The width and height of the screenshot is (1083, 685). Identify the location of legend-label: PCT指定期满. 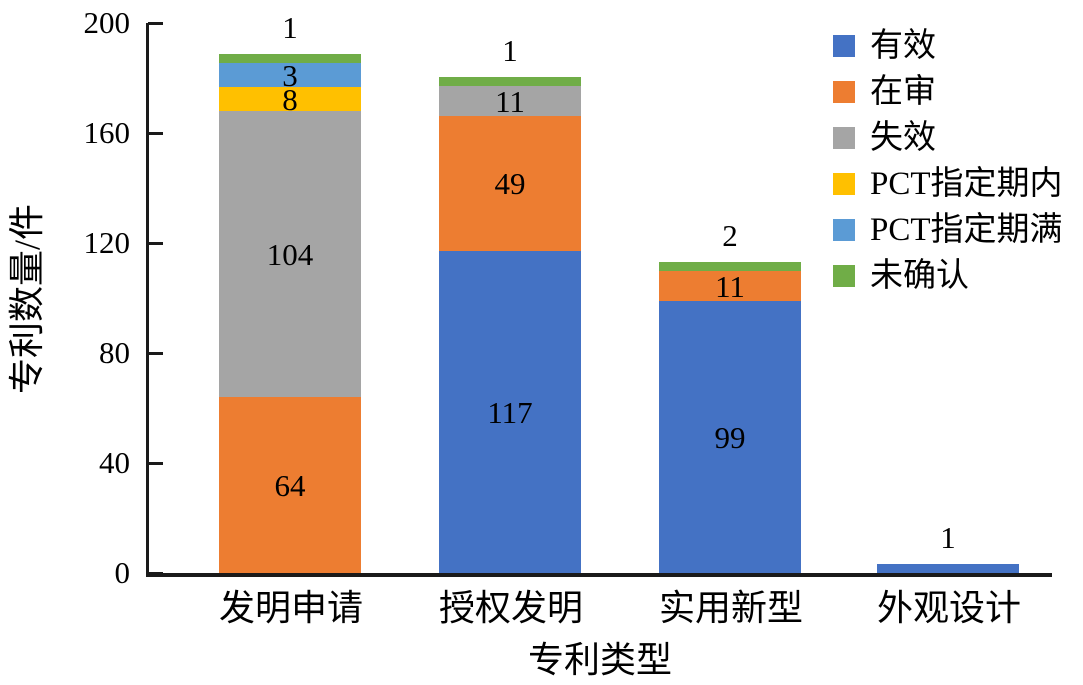
(966, 230).